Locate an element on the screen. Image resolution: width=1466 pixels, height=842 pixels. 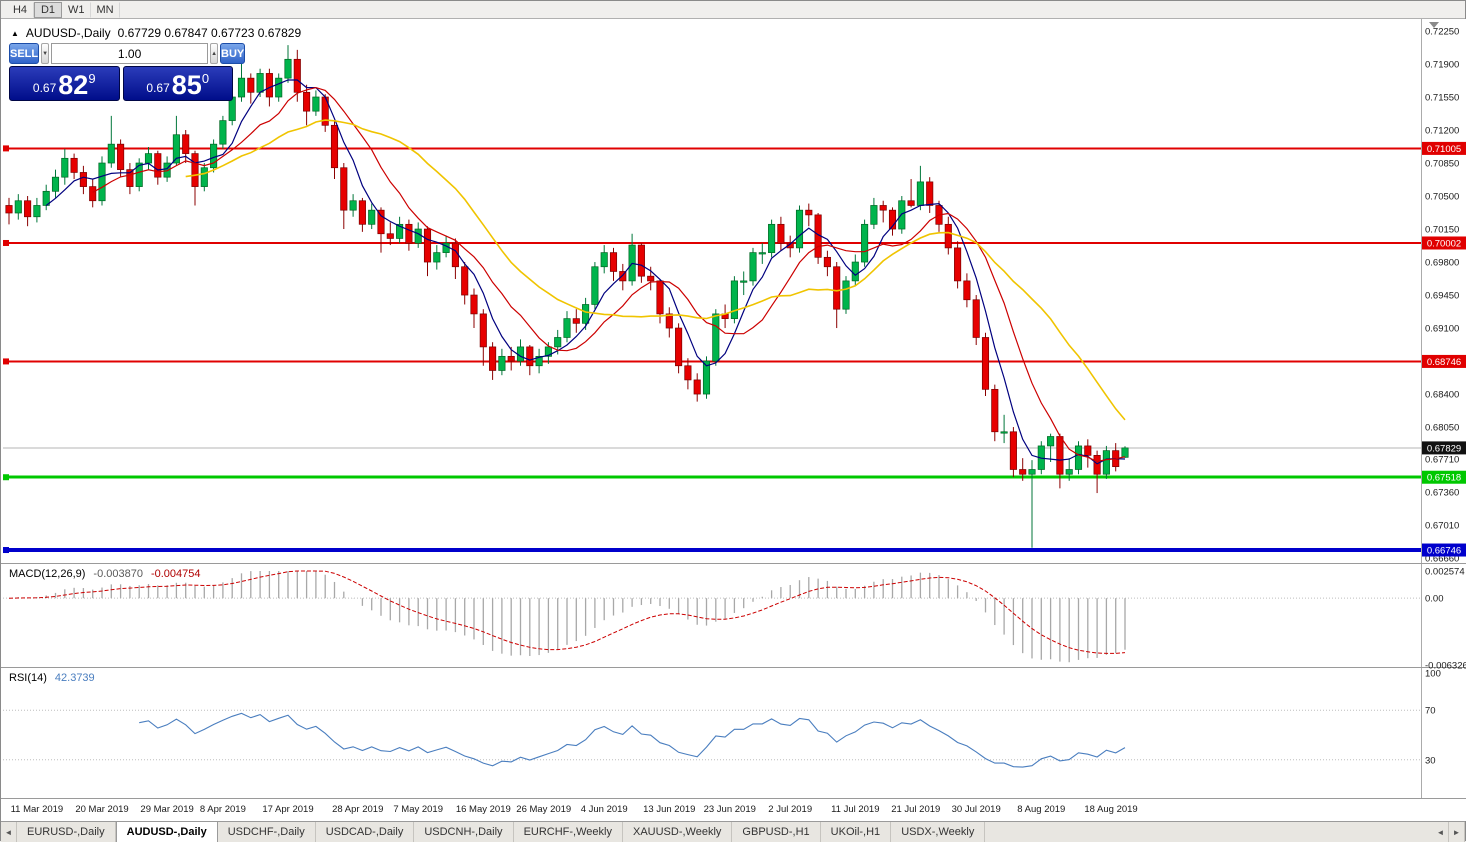
chart-tab-eurchf: EURCHF-,Weekly is located at coordinates (568, 832).